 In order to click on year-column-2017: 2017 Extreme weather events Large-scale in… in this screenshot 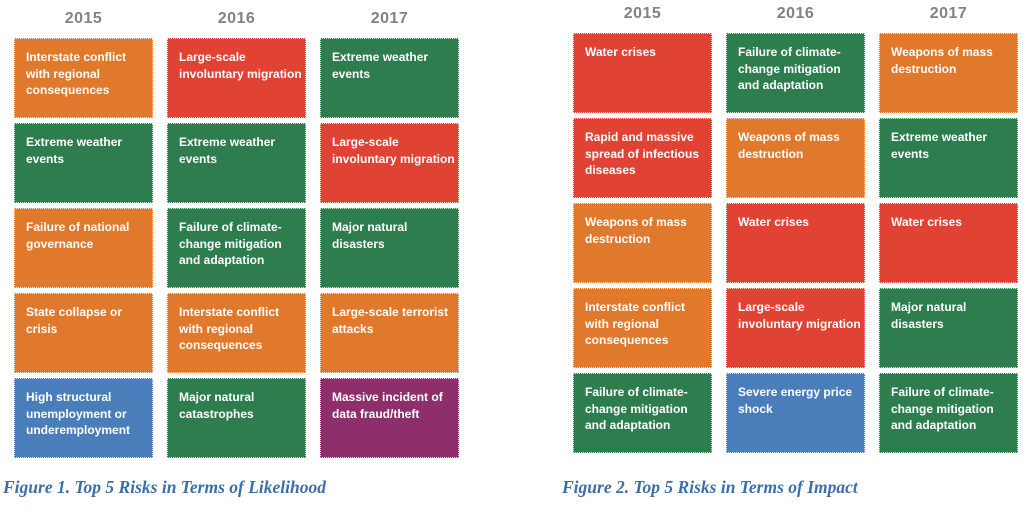, I will do `click(389, 234)`.